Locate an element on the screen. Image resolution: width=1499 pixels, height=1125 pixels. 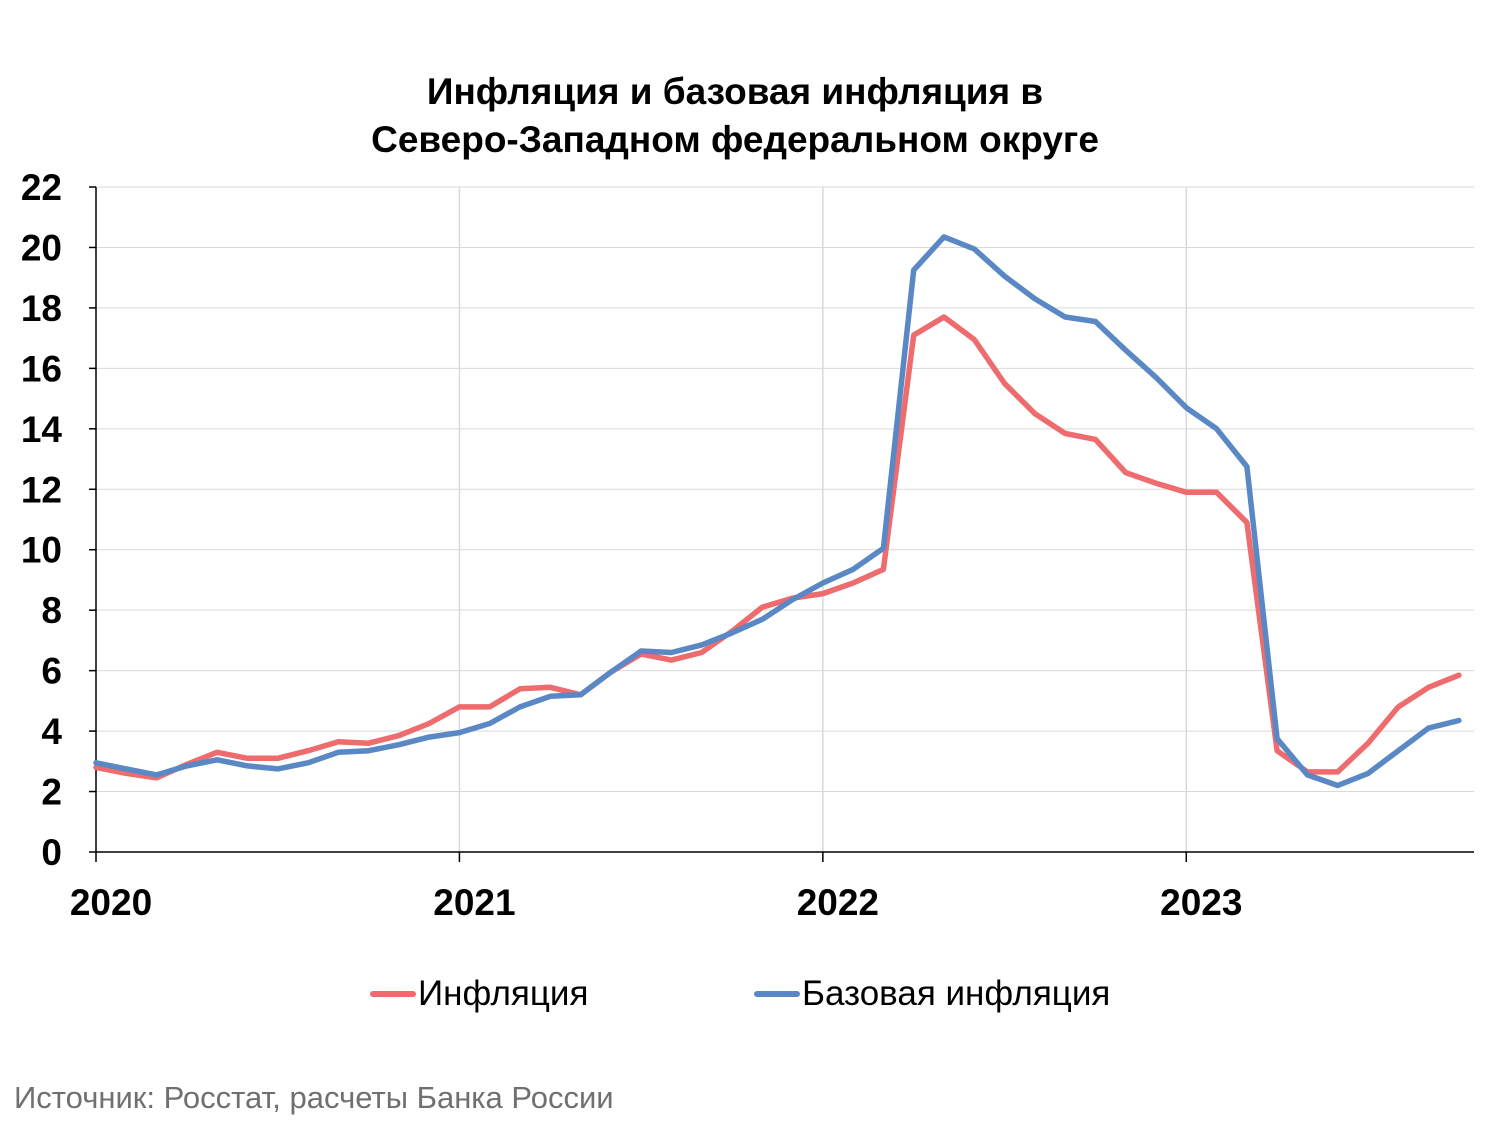
y-tick-label: 0 is located at coordinates (51, 852).